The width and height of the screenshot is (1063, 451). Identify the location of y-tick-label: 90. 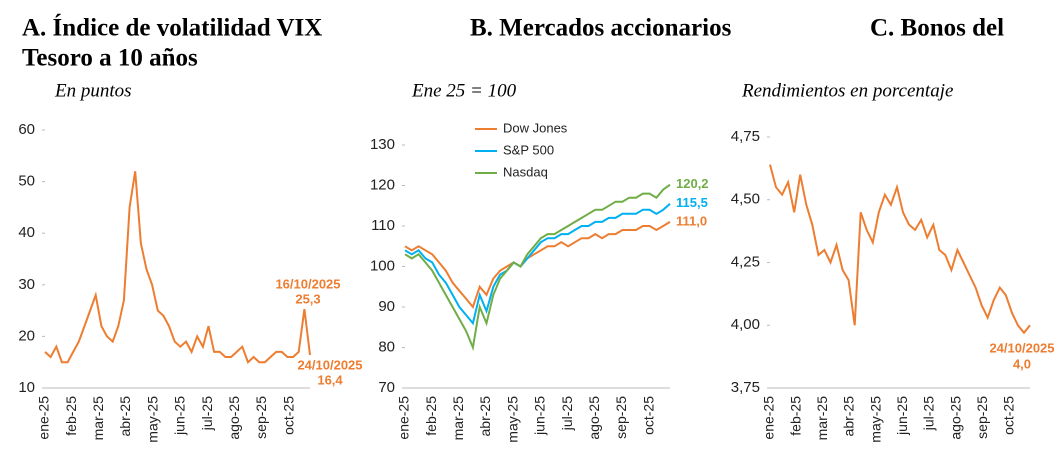
(386, 306).